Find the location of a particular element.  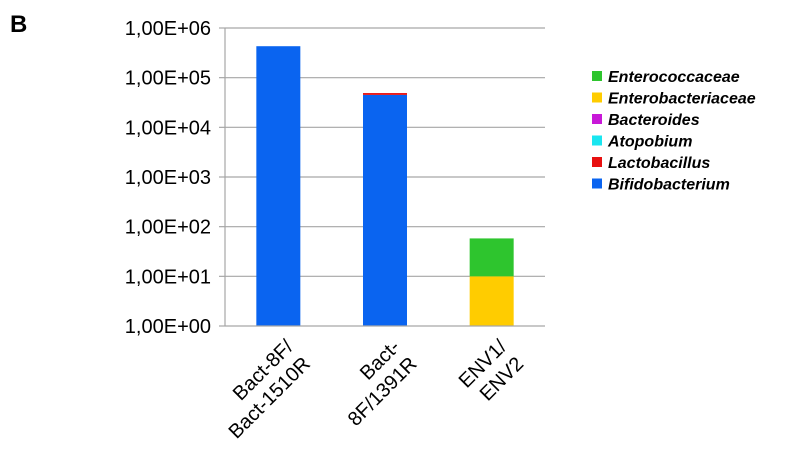

bar-segment-lactobacillus is located at coordinates (385, 94).